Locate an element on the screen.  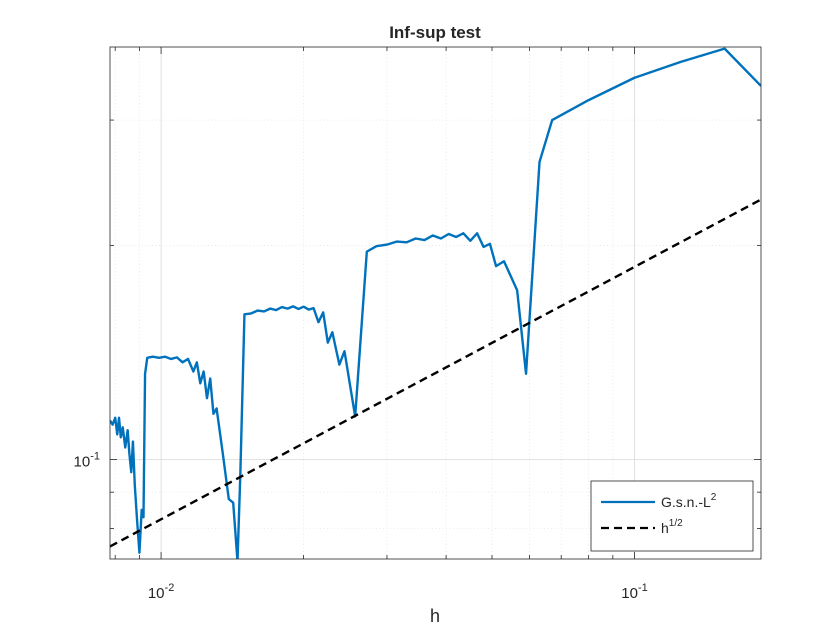
x-tick-label: 10⁻¹ is located at coordinates (634, 592).